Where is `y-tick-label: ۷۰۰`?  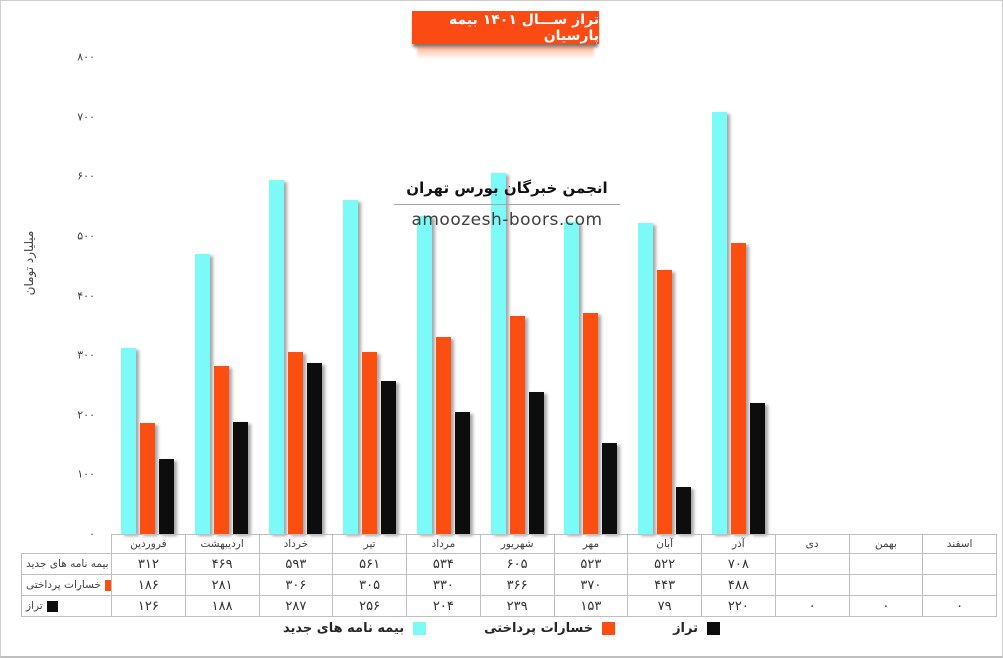 y-tick-label: ۷۰۰ is located at coordinates (86, 117).